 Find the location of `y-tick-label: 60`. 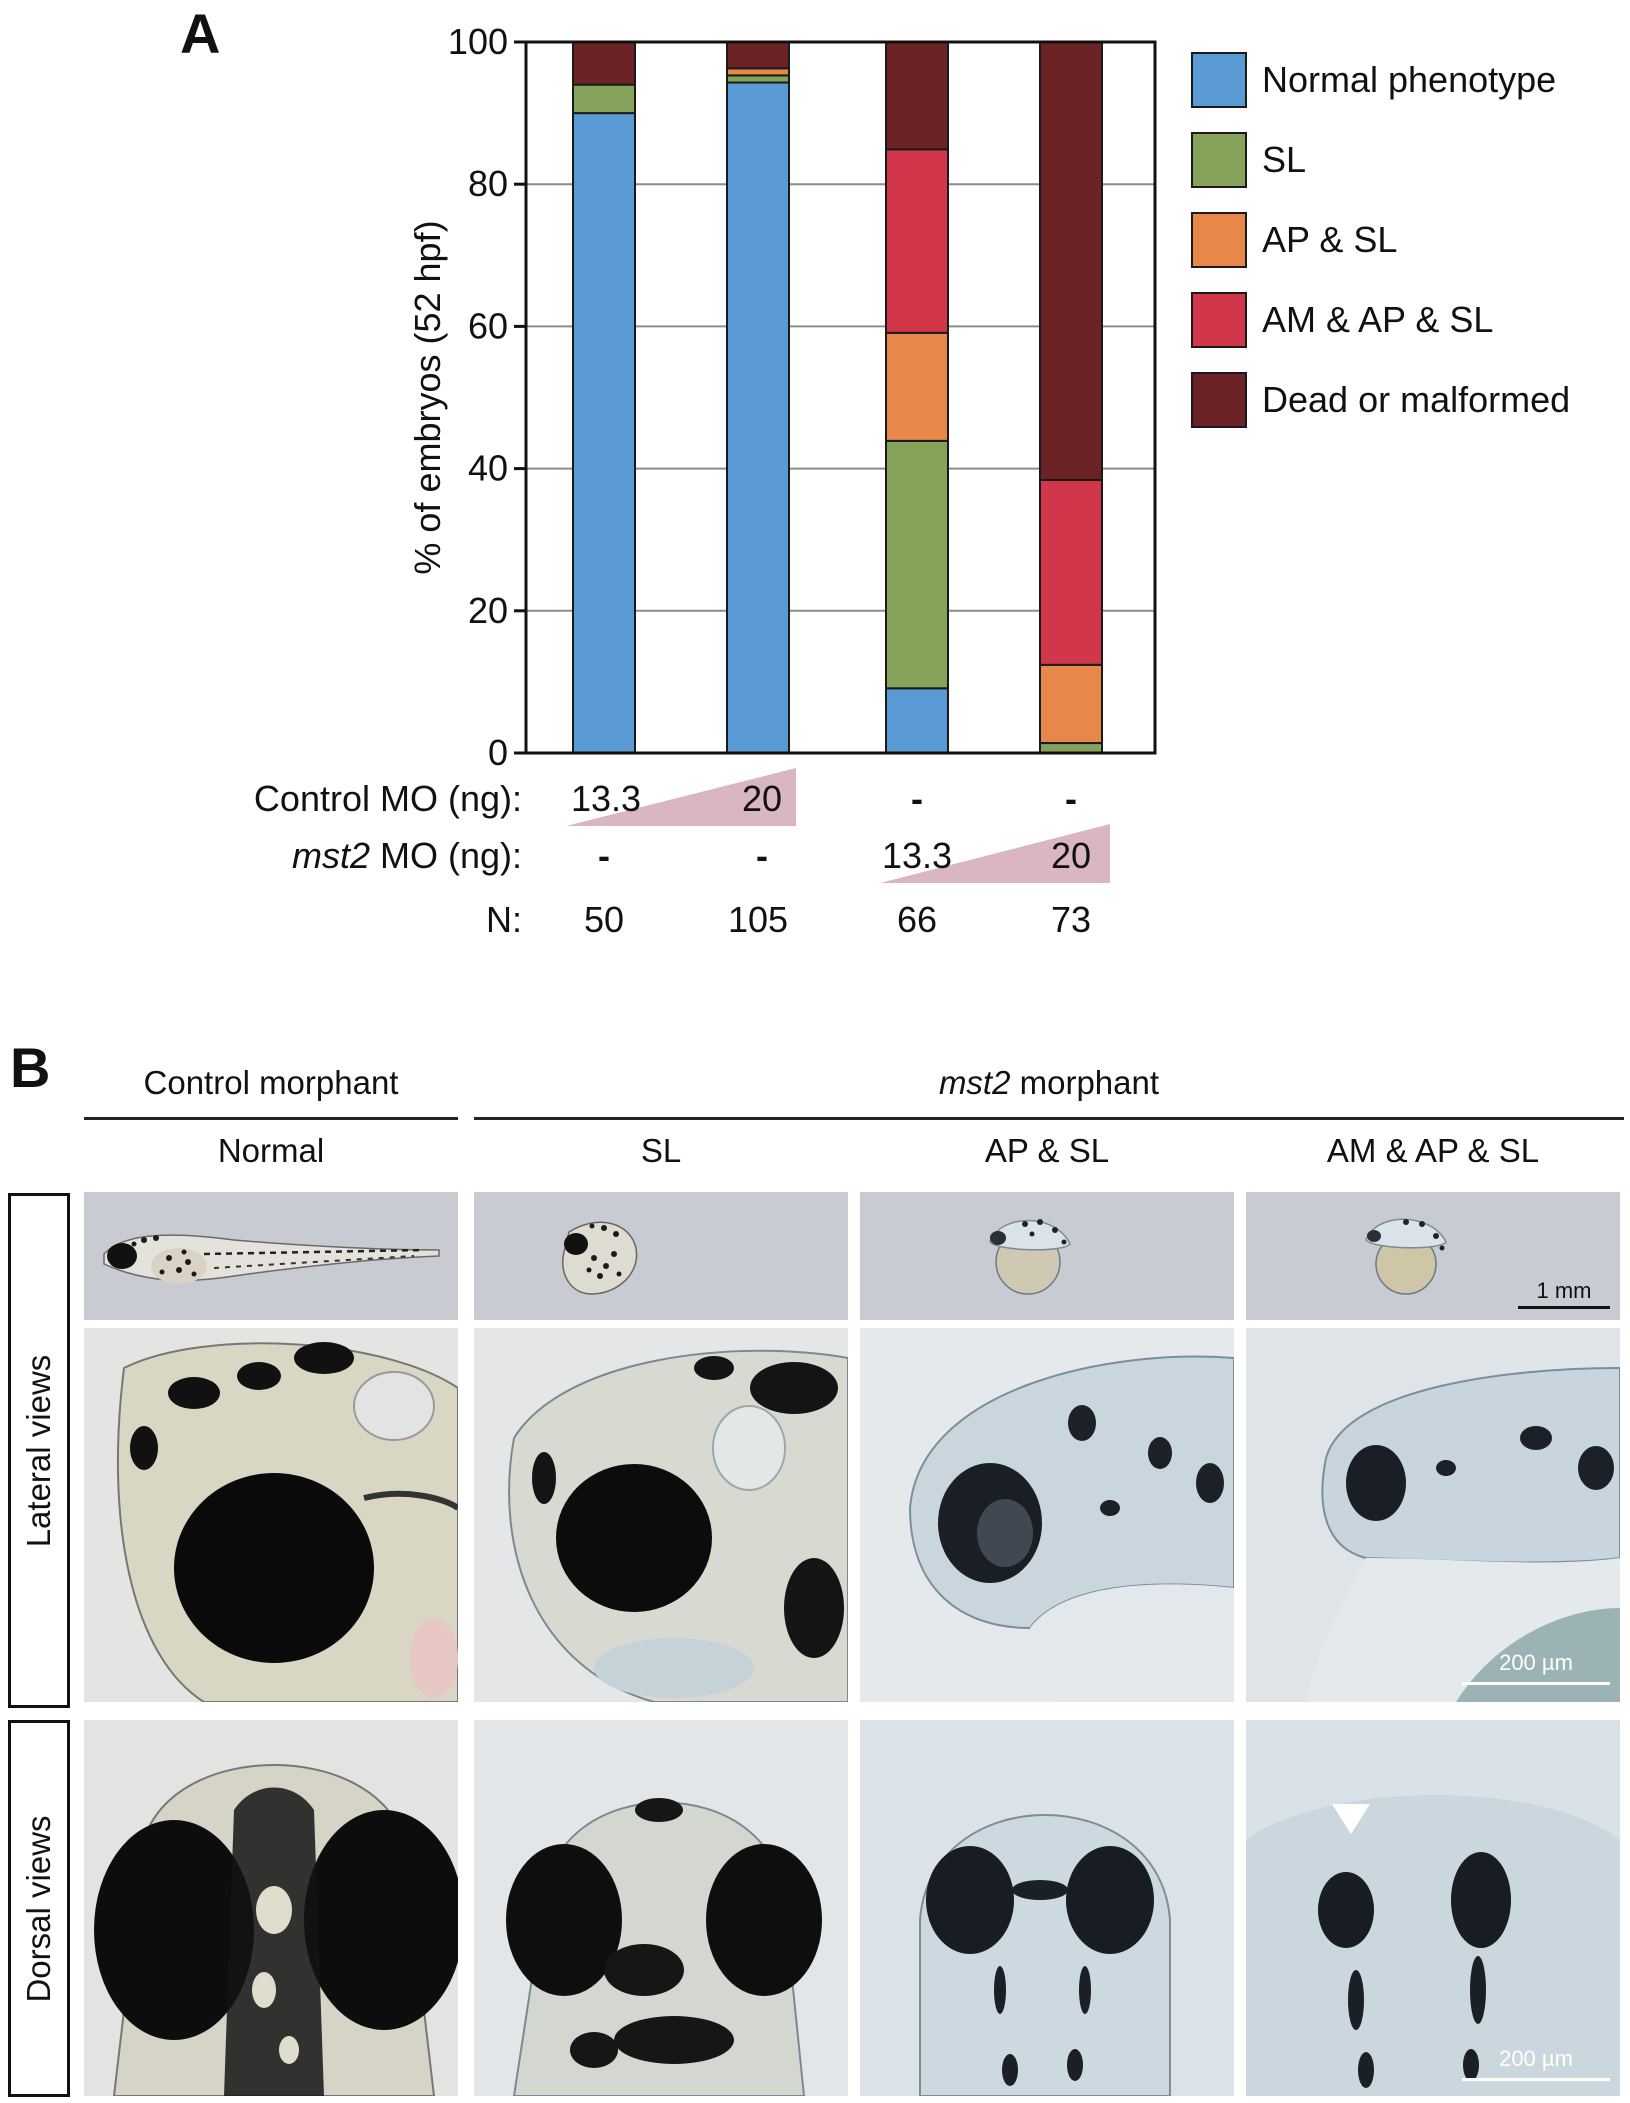

y-tick-label: 60 is located at coordinates (488, 325).